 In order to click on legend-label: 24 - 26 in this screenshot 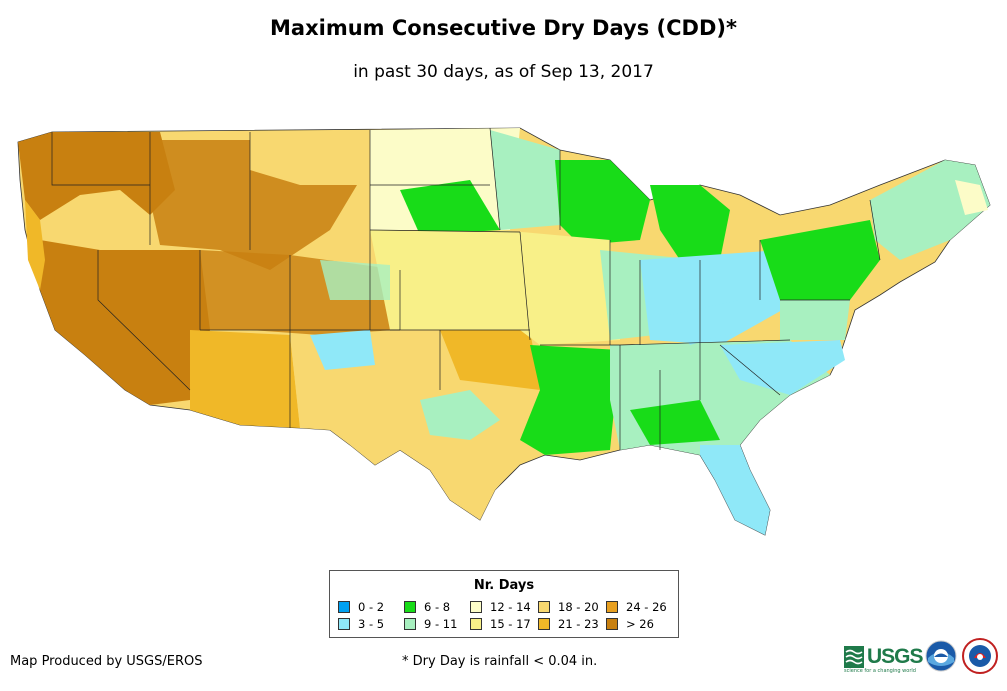, I will do `click(646, 607)`.